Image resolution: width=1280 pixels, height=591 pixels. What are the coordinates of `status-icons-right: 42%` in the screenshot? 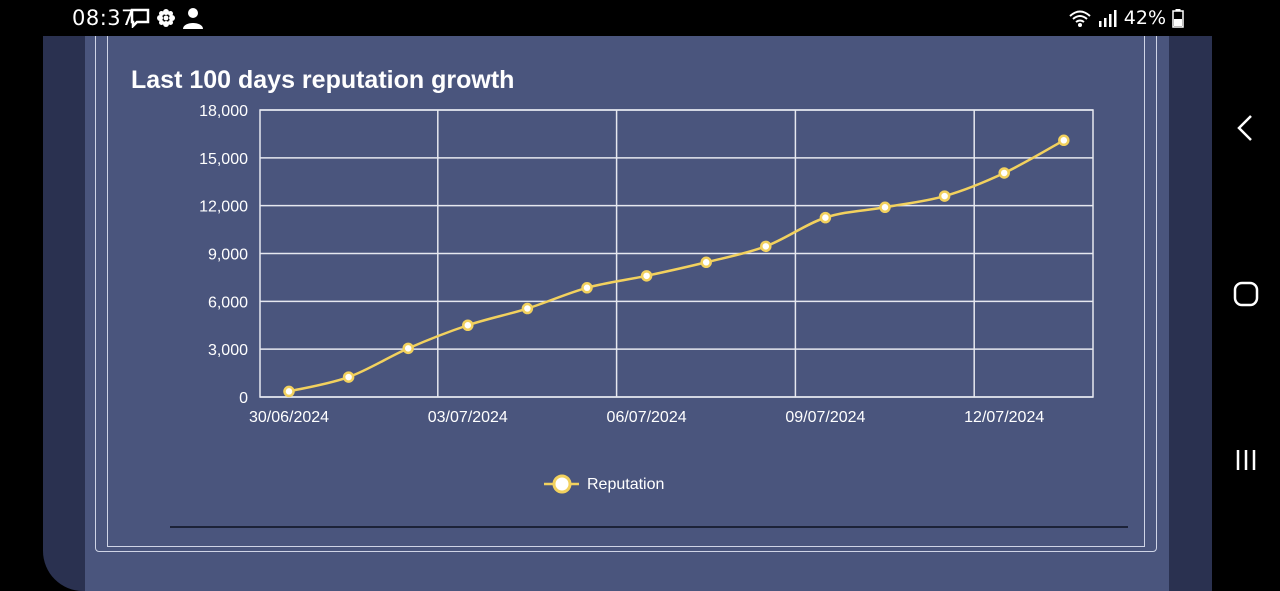 It's located at (1126, 18).